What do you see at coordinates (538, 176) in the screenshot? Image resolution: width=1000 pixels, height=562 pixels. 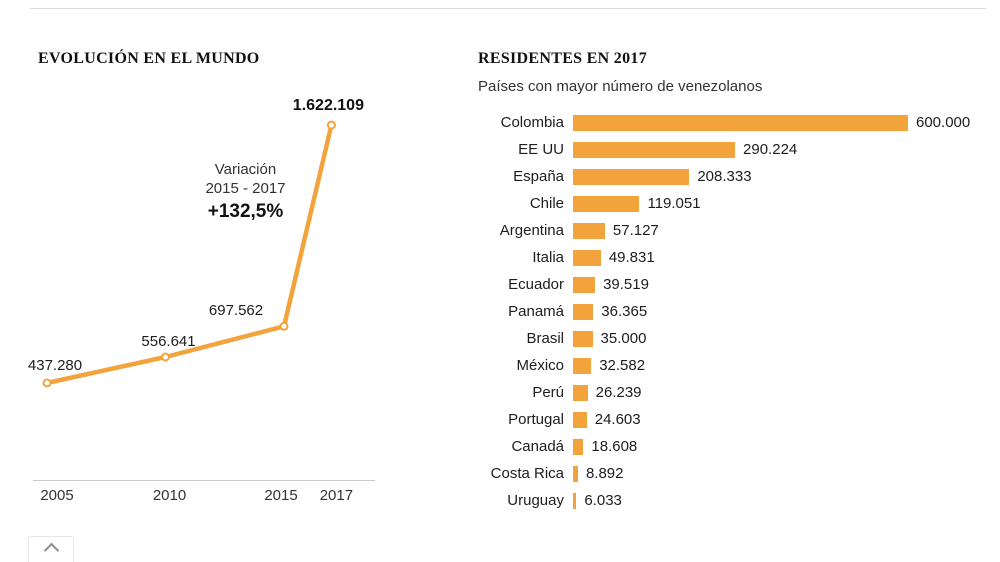 I see `category-label: España` at bounding box center [538, 176].